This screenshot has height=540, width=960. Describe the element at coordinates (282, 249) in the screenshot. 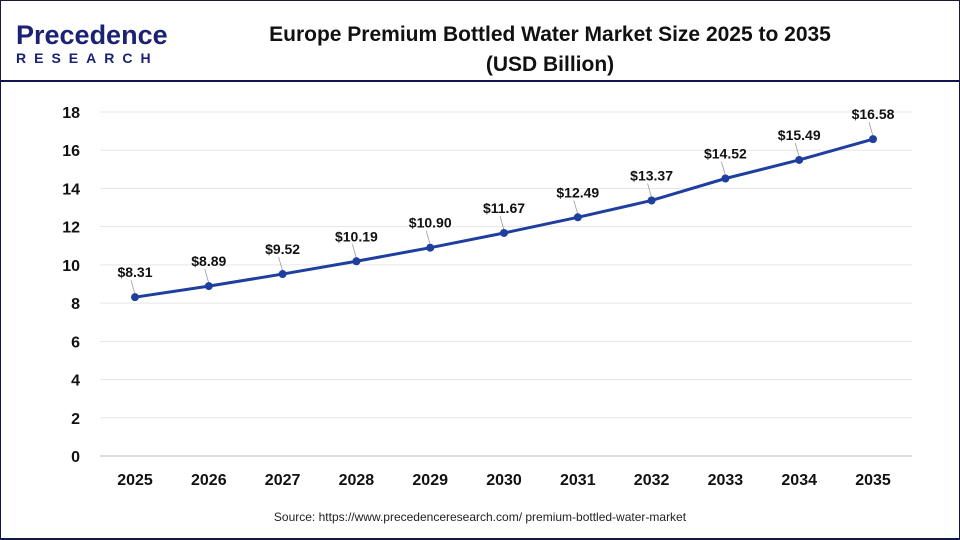

I see `data-label: $9.52` at that location.